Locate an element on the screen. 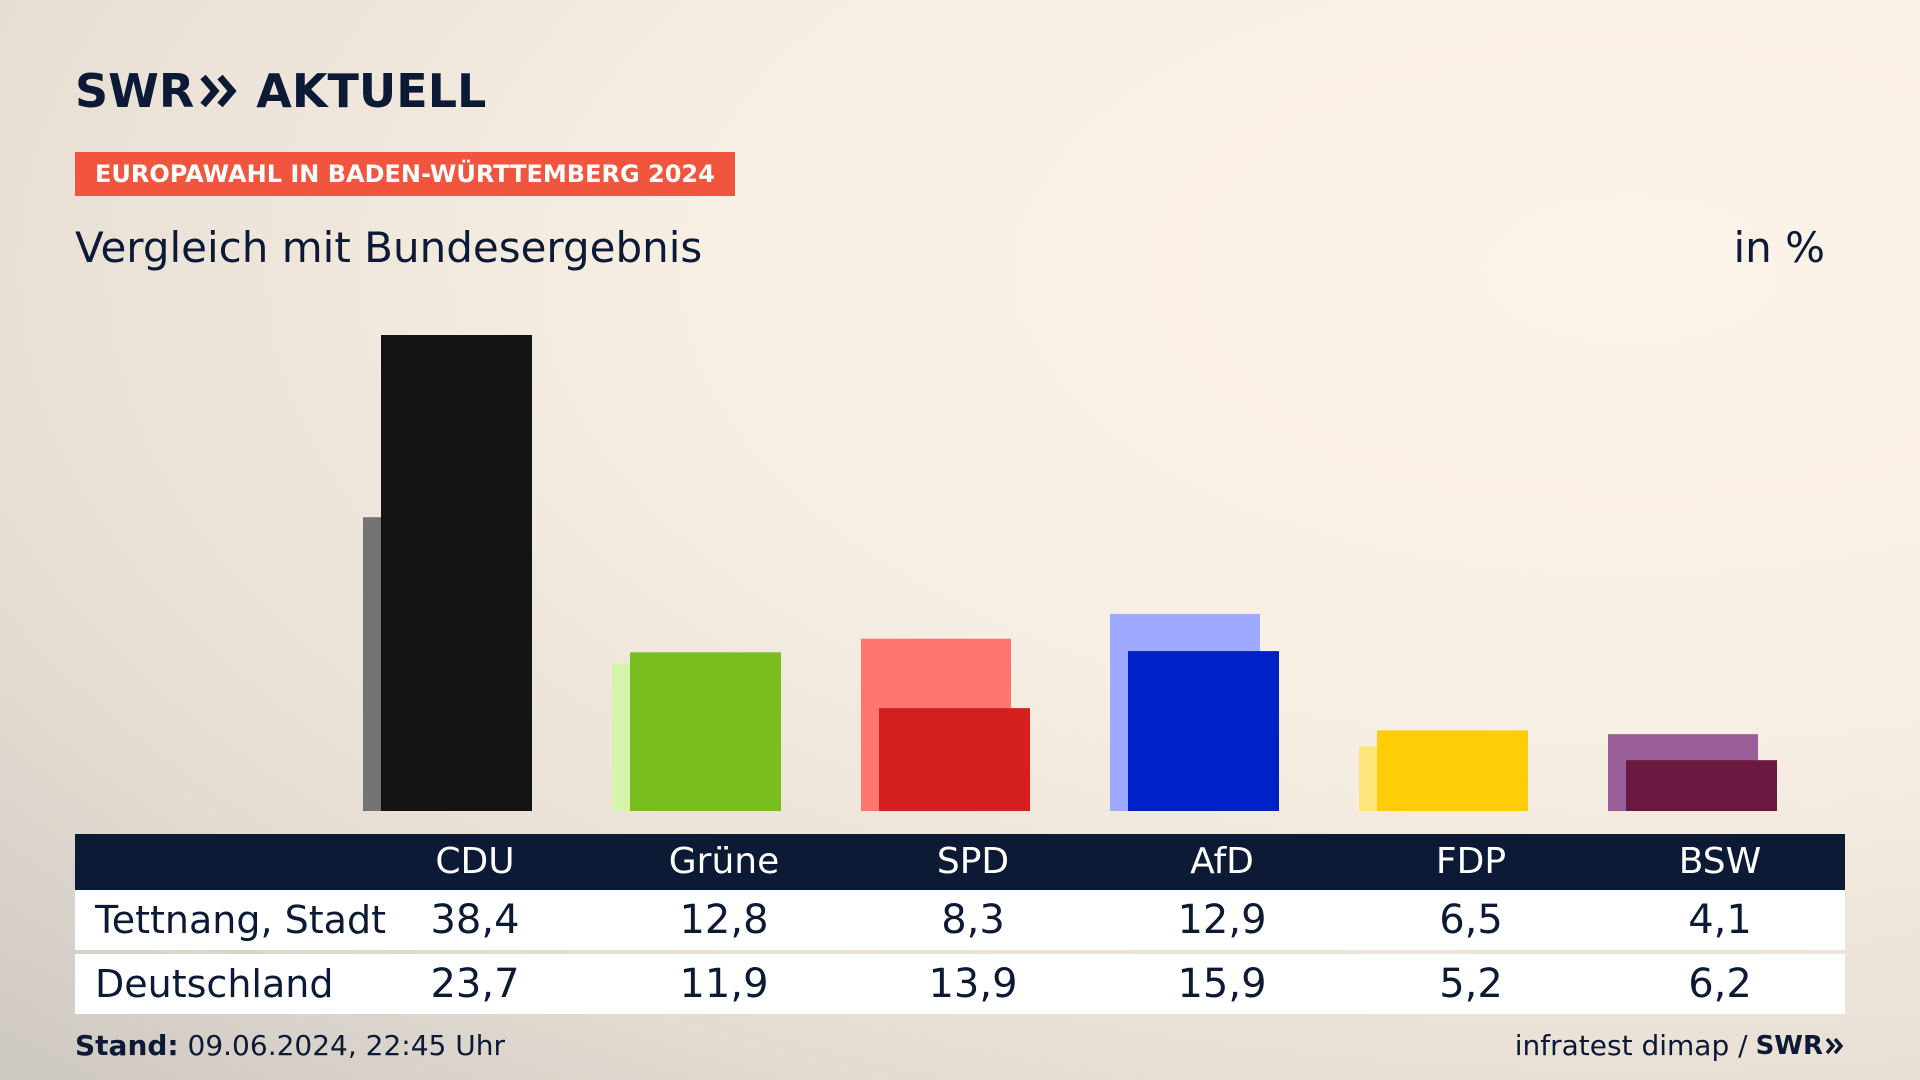  value-deutschland-fdp: 5,2 is located at coordinates (1471, 984).